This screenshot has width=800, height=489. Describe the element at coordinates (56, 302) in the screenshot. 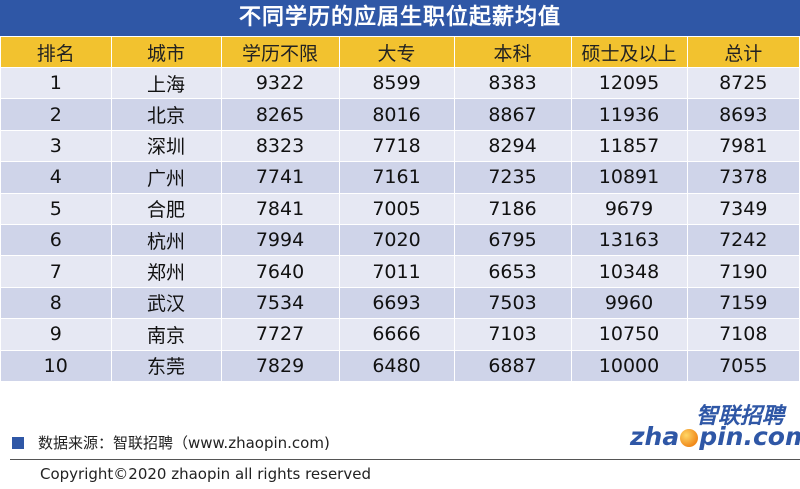

I see `cell-rank: 8` at that location.